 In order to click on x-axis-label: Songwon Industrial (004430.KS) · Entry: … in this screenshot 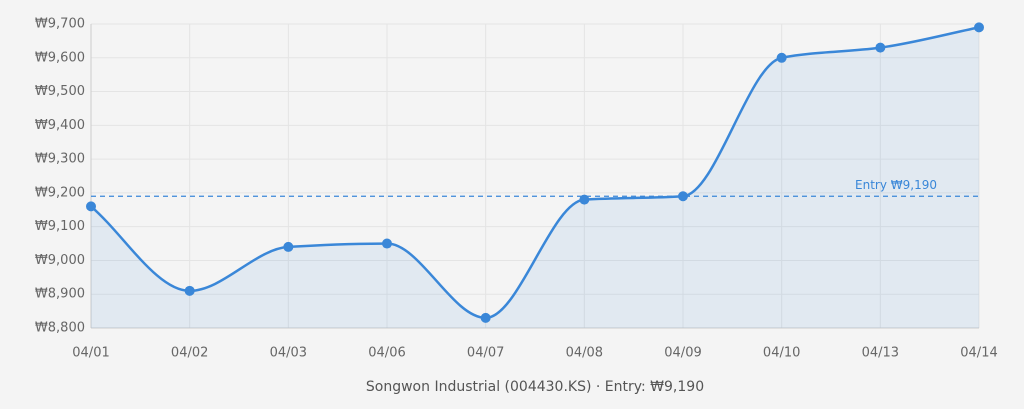, I will do `click(535, 387)`.